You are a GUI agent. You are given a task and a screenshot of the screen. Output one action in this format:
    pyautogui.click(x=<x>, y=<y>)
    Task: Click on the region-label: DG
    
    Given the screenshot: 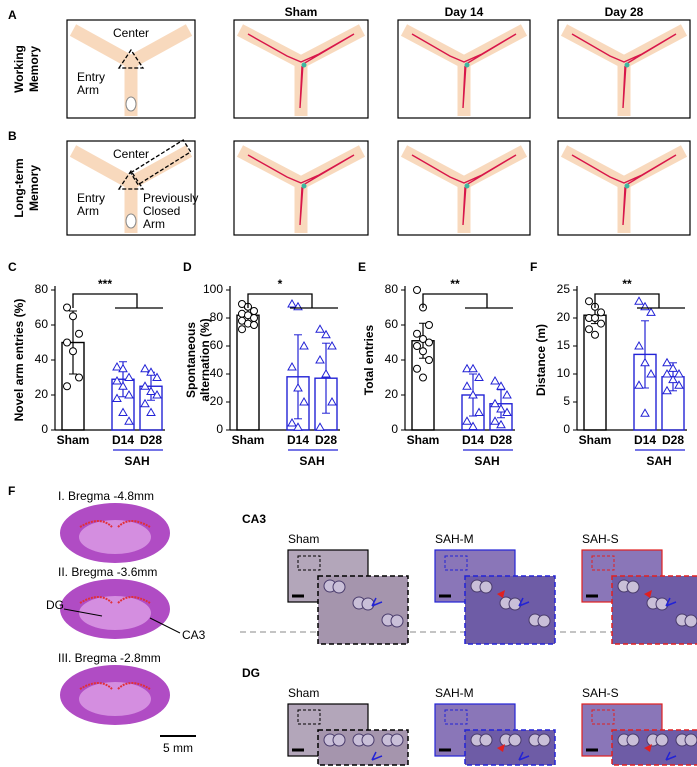 What is the action you would take?
    pyautogui.click(x=251, y=673)
    